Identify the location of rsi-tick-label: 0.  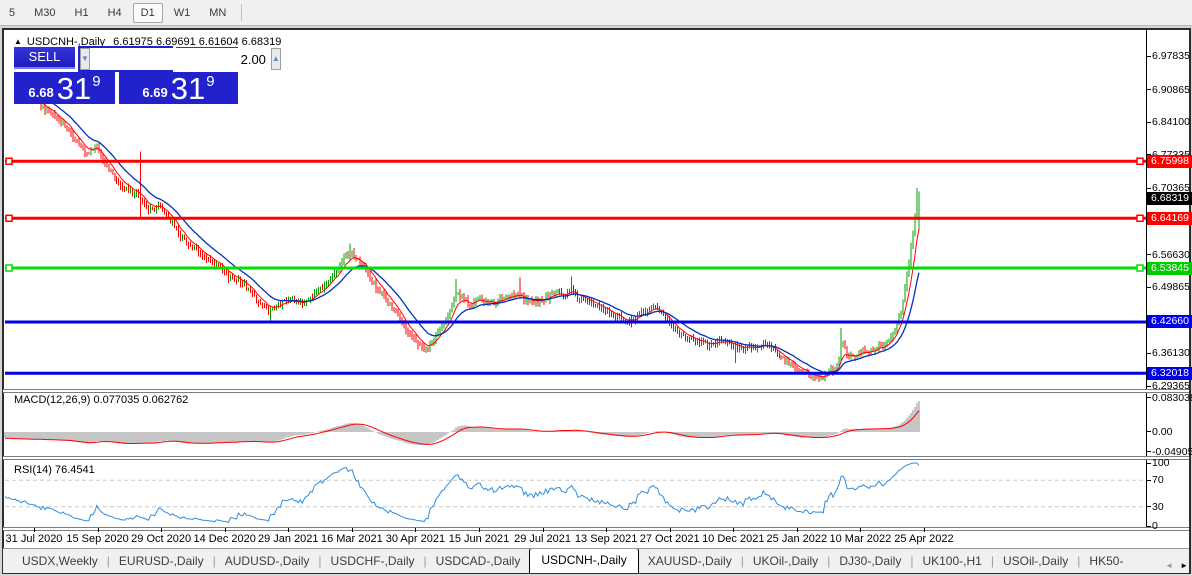
(1155, 526).